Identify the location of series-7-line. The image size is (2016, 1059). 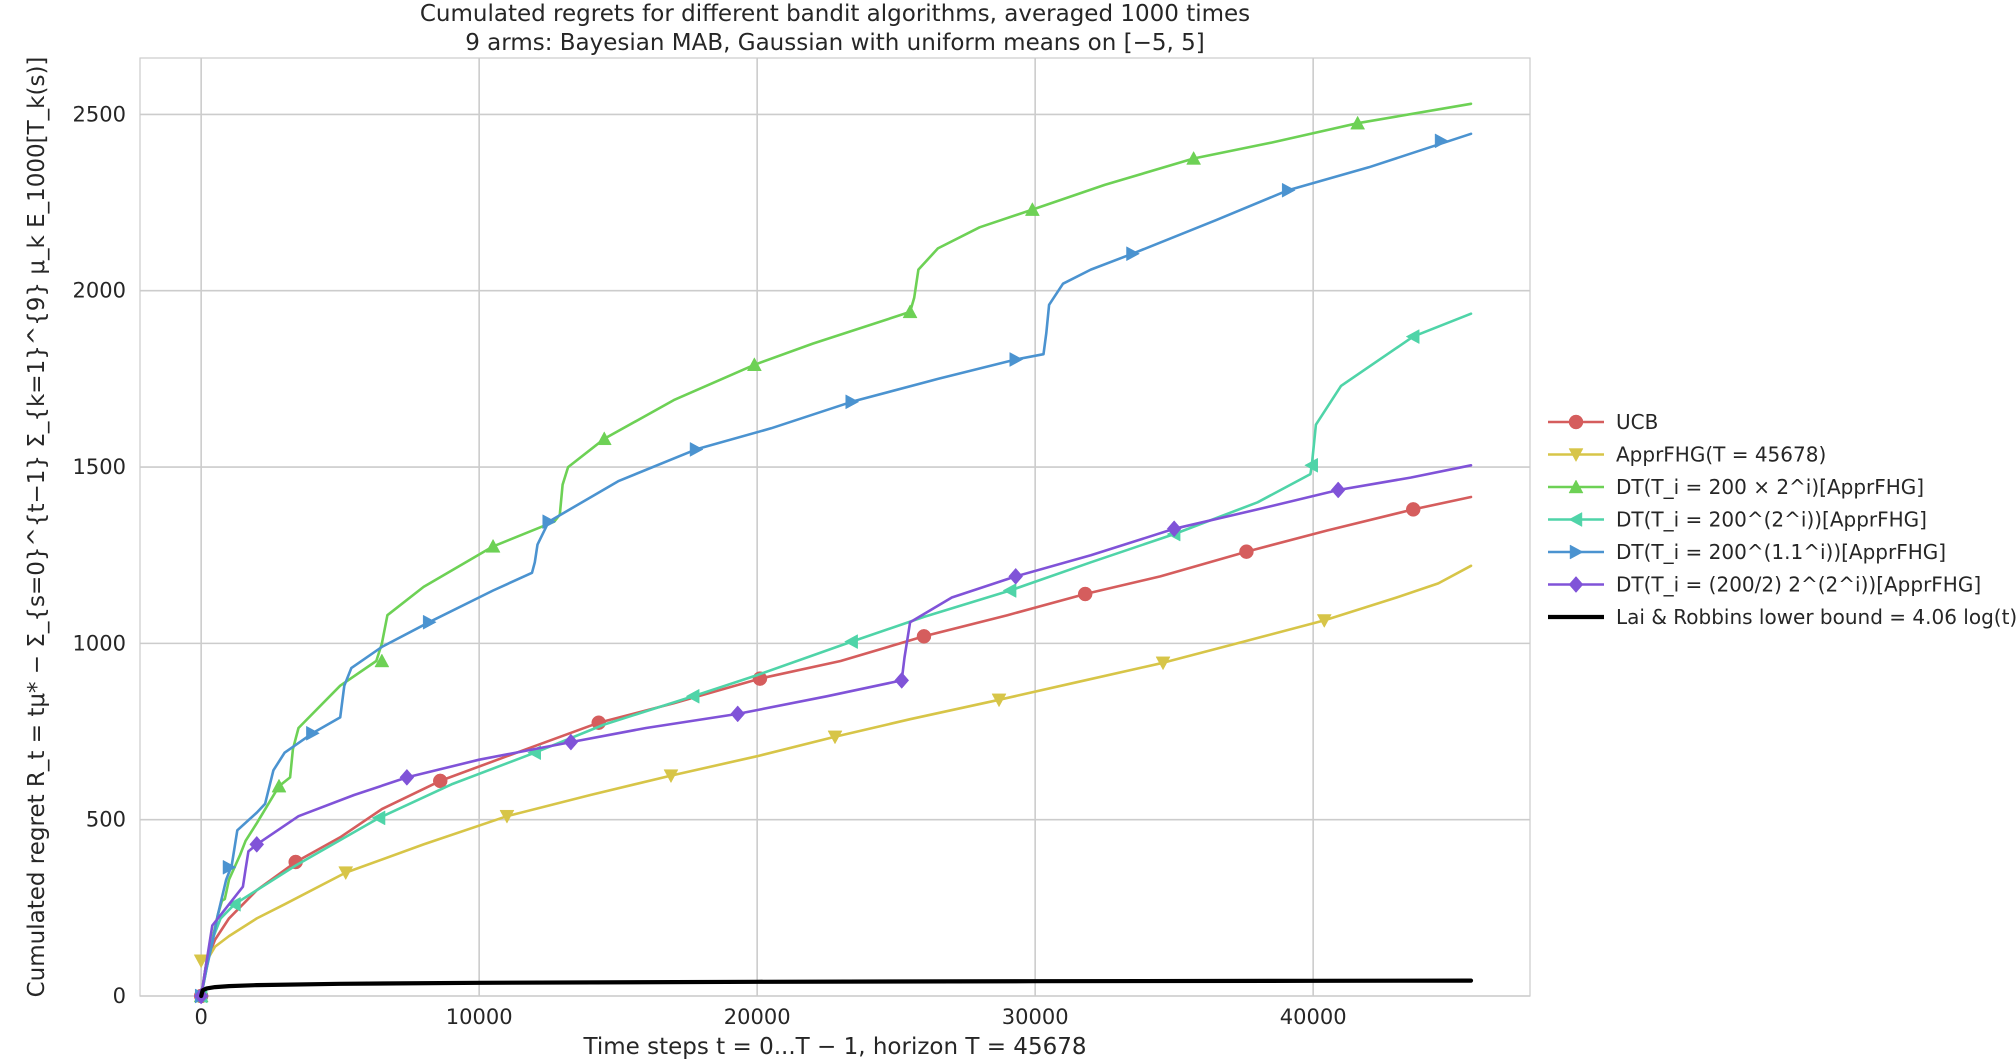
(836, 988).